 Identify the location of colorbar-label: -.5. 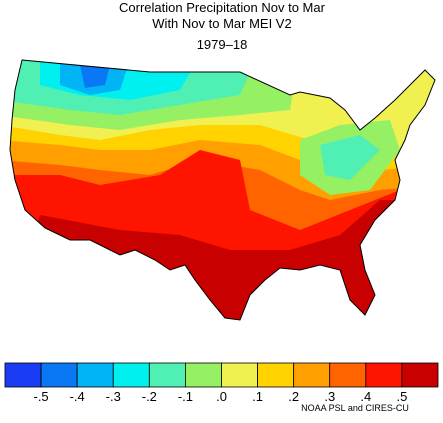
(40, 396).